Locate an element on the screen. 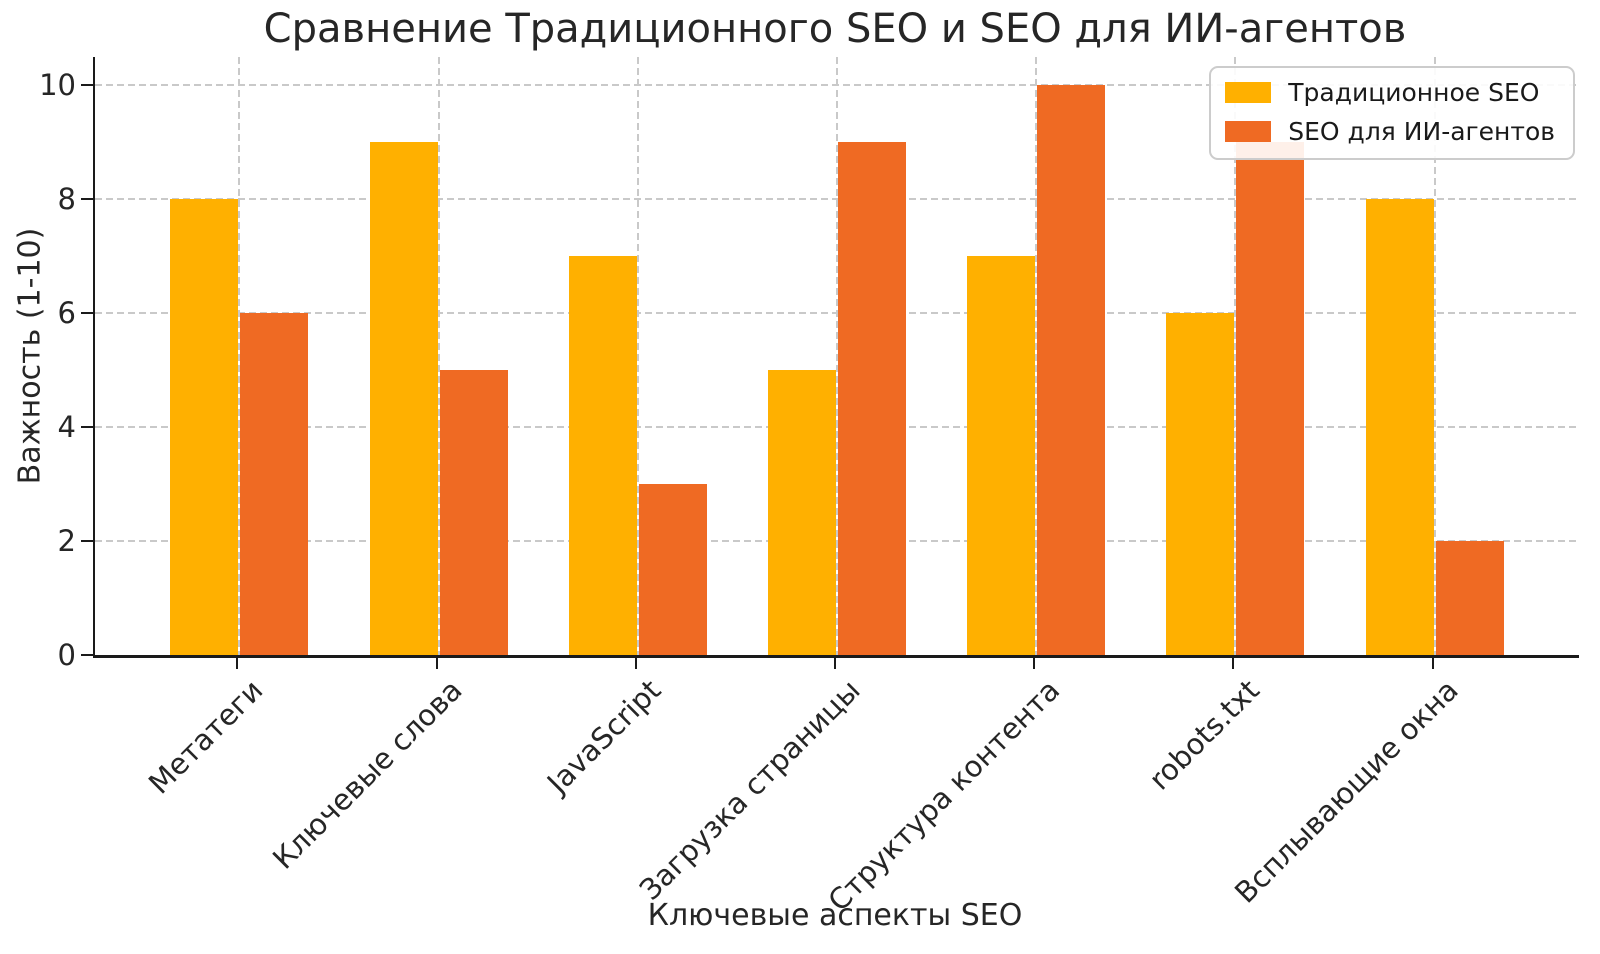  legend-label: SEO для ИИ-агентов is located at coordinates (1421, 131).